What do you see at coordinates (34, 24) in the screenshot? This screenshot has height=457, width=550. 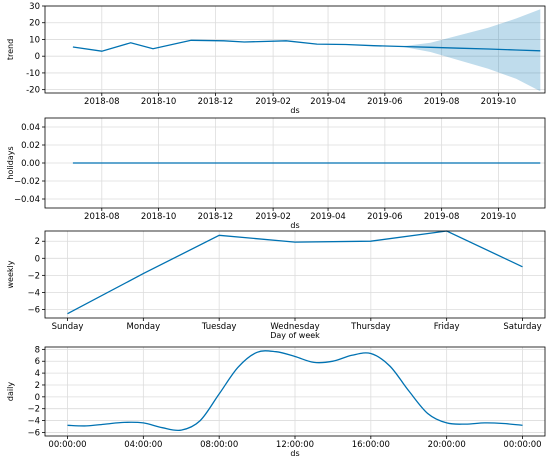 I see `y-tick-label: 20` at bounding box center [34, 24].